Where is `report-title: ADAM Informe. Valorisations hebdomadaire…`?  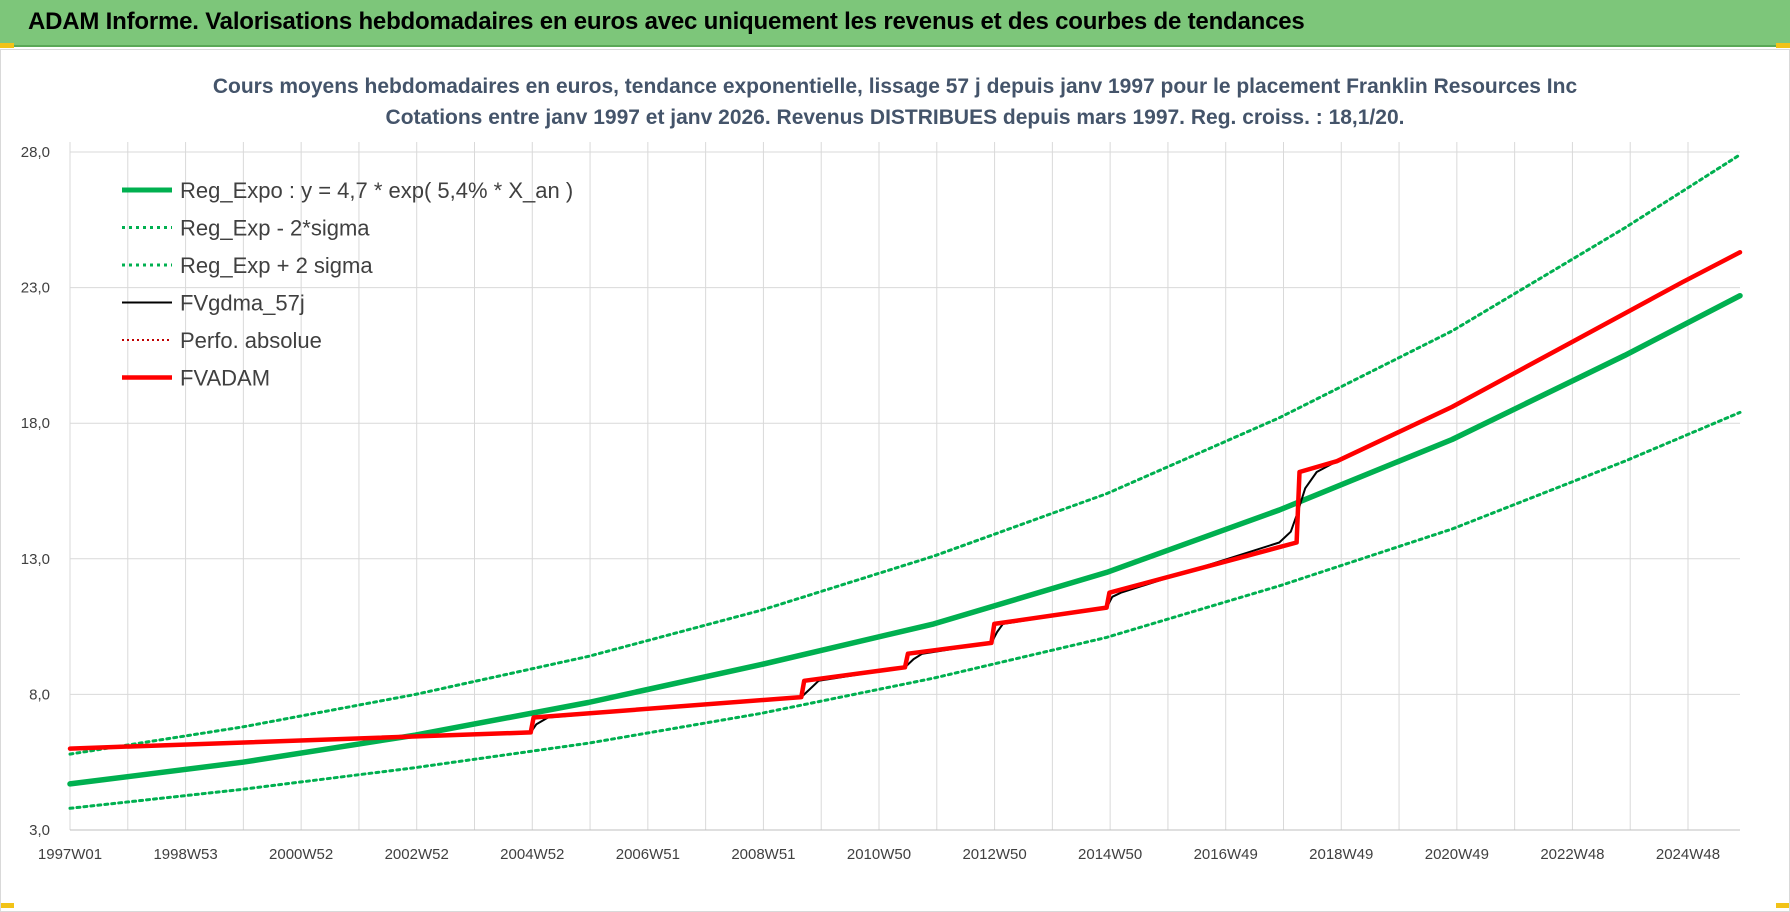
report-title: ADAM Informe. Valorisations hebdomadaire… is located at coordinates (666, 21).